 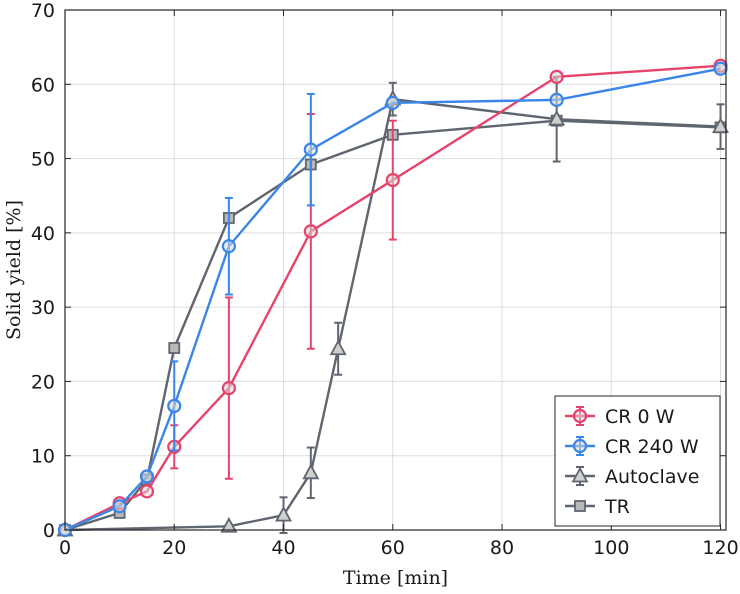 I want to click on y-tick-label: 40, so click(x=43, y=234).